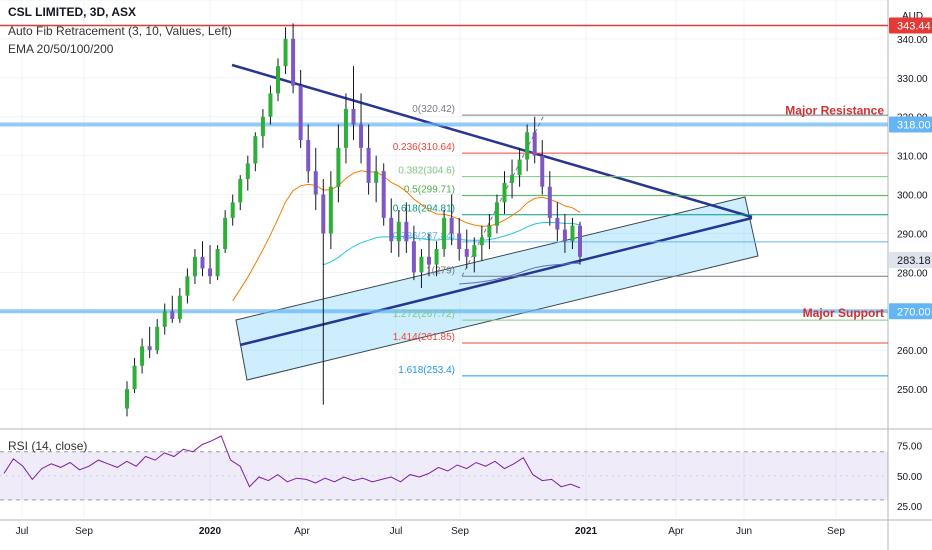 Image resolution: width=932 pixels, height=550 pixels. What do you see at coordinates (834, 111) in the screenshot?
I see `annotation-0: Major Resistance` at bounding box center [834, 111].